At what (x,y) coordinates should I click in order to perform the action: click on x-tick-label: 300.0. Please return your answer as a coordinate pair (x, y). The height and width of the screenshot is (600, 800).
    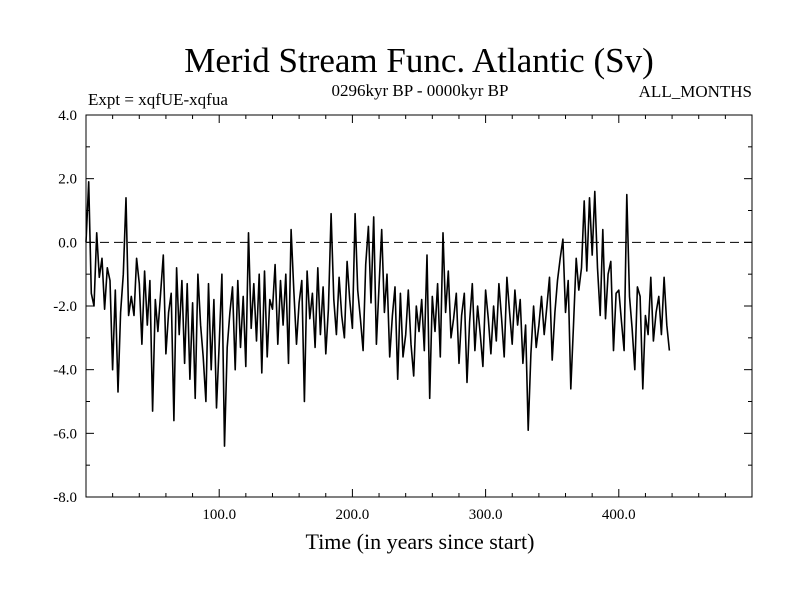
    Looking at the image, I should click on (486, 515).